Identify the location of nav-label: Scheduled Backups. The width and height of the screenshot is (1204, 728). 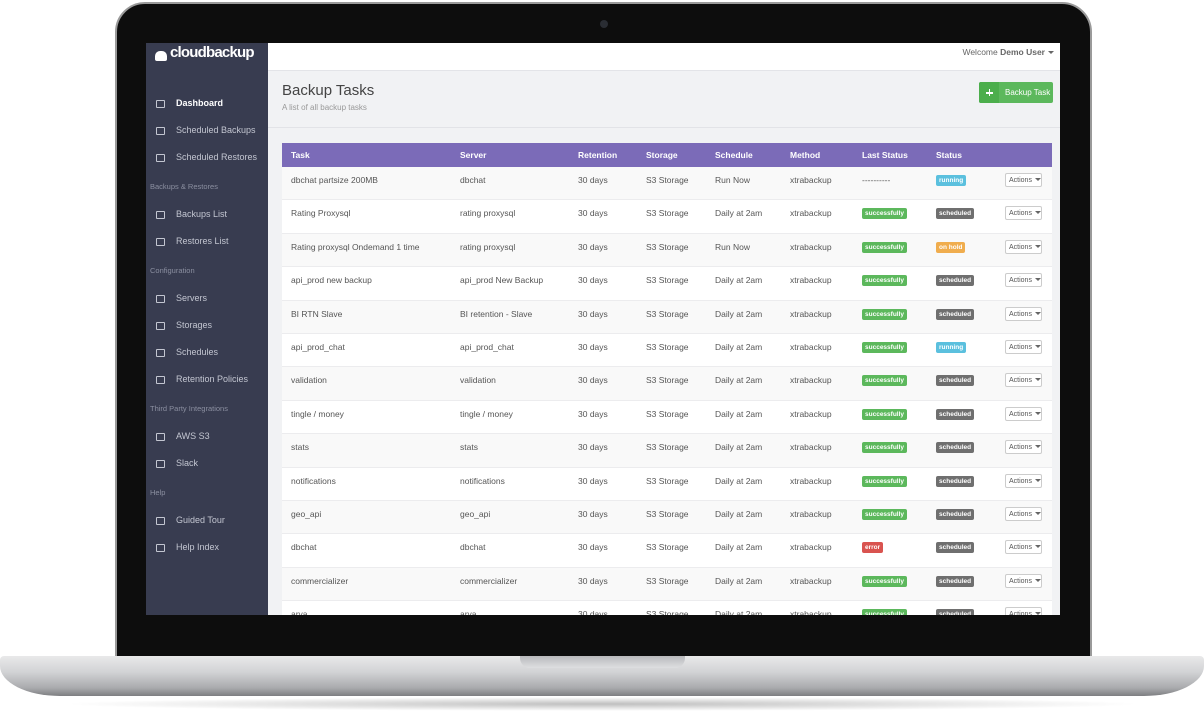
(216, 130).